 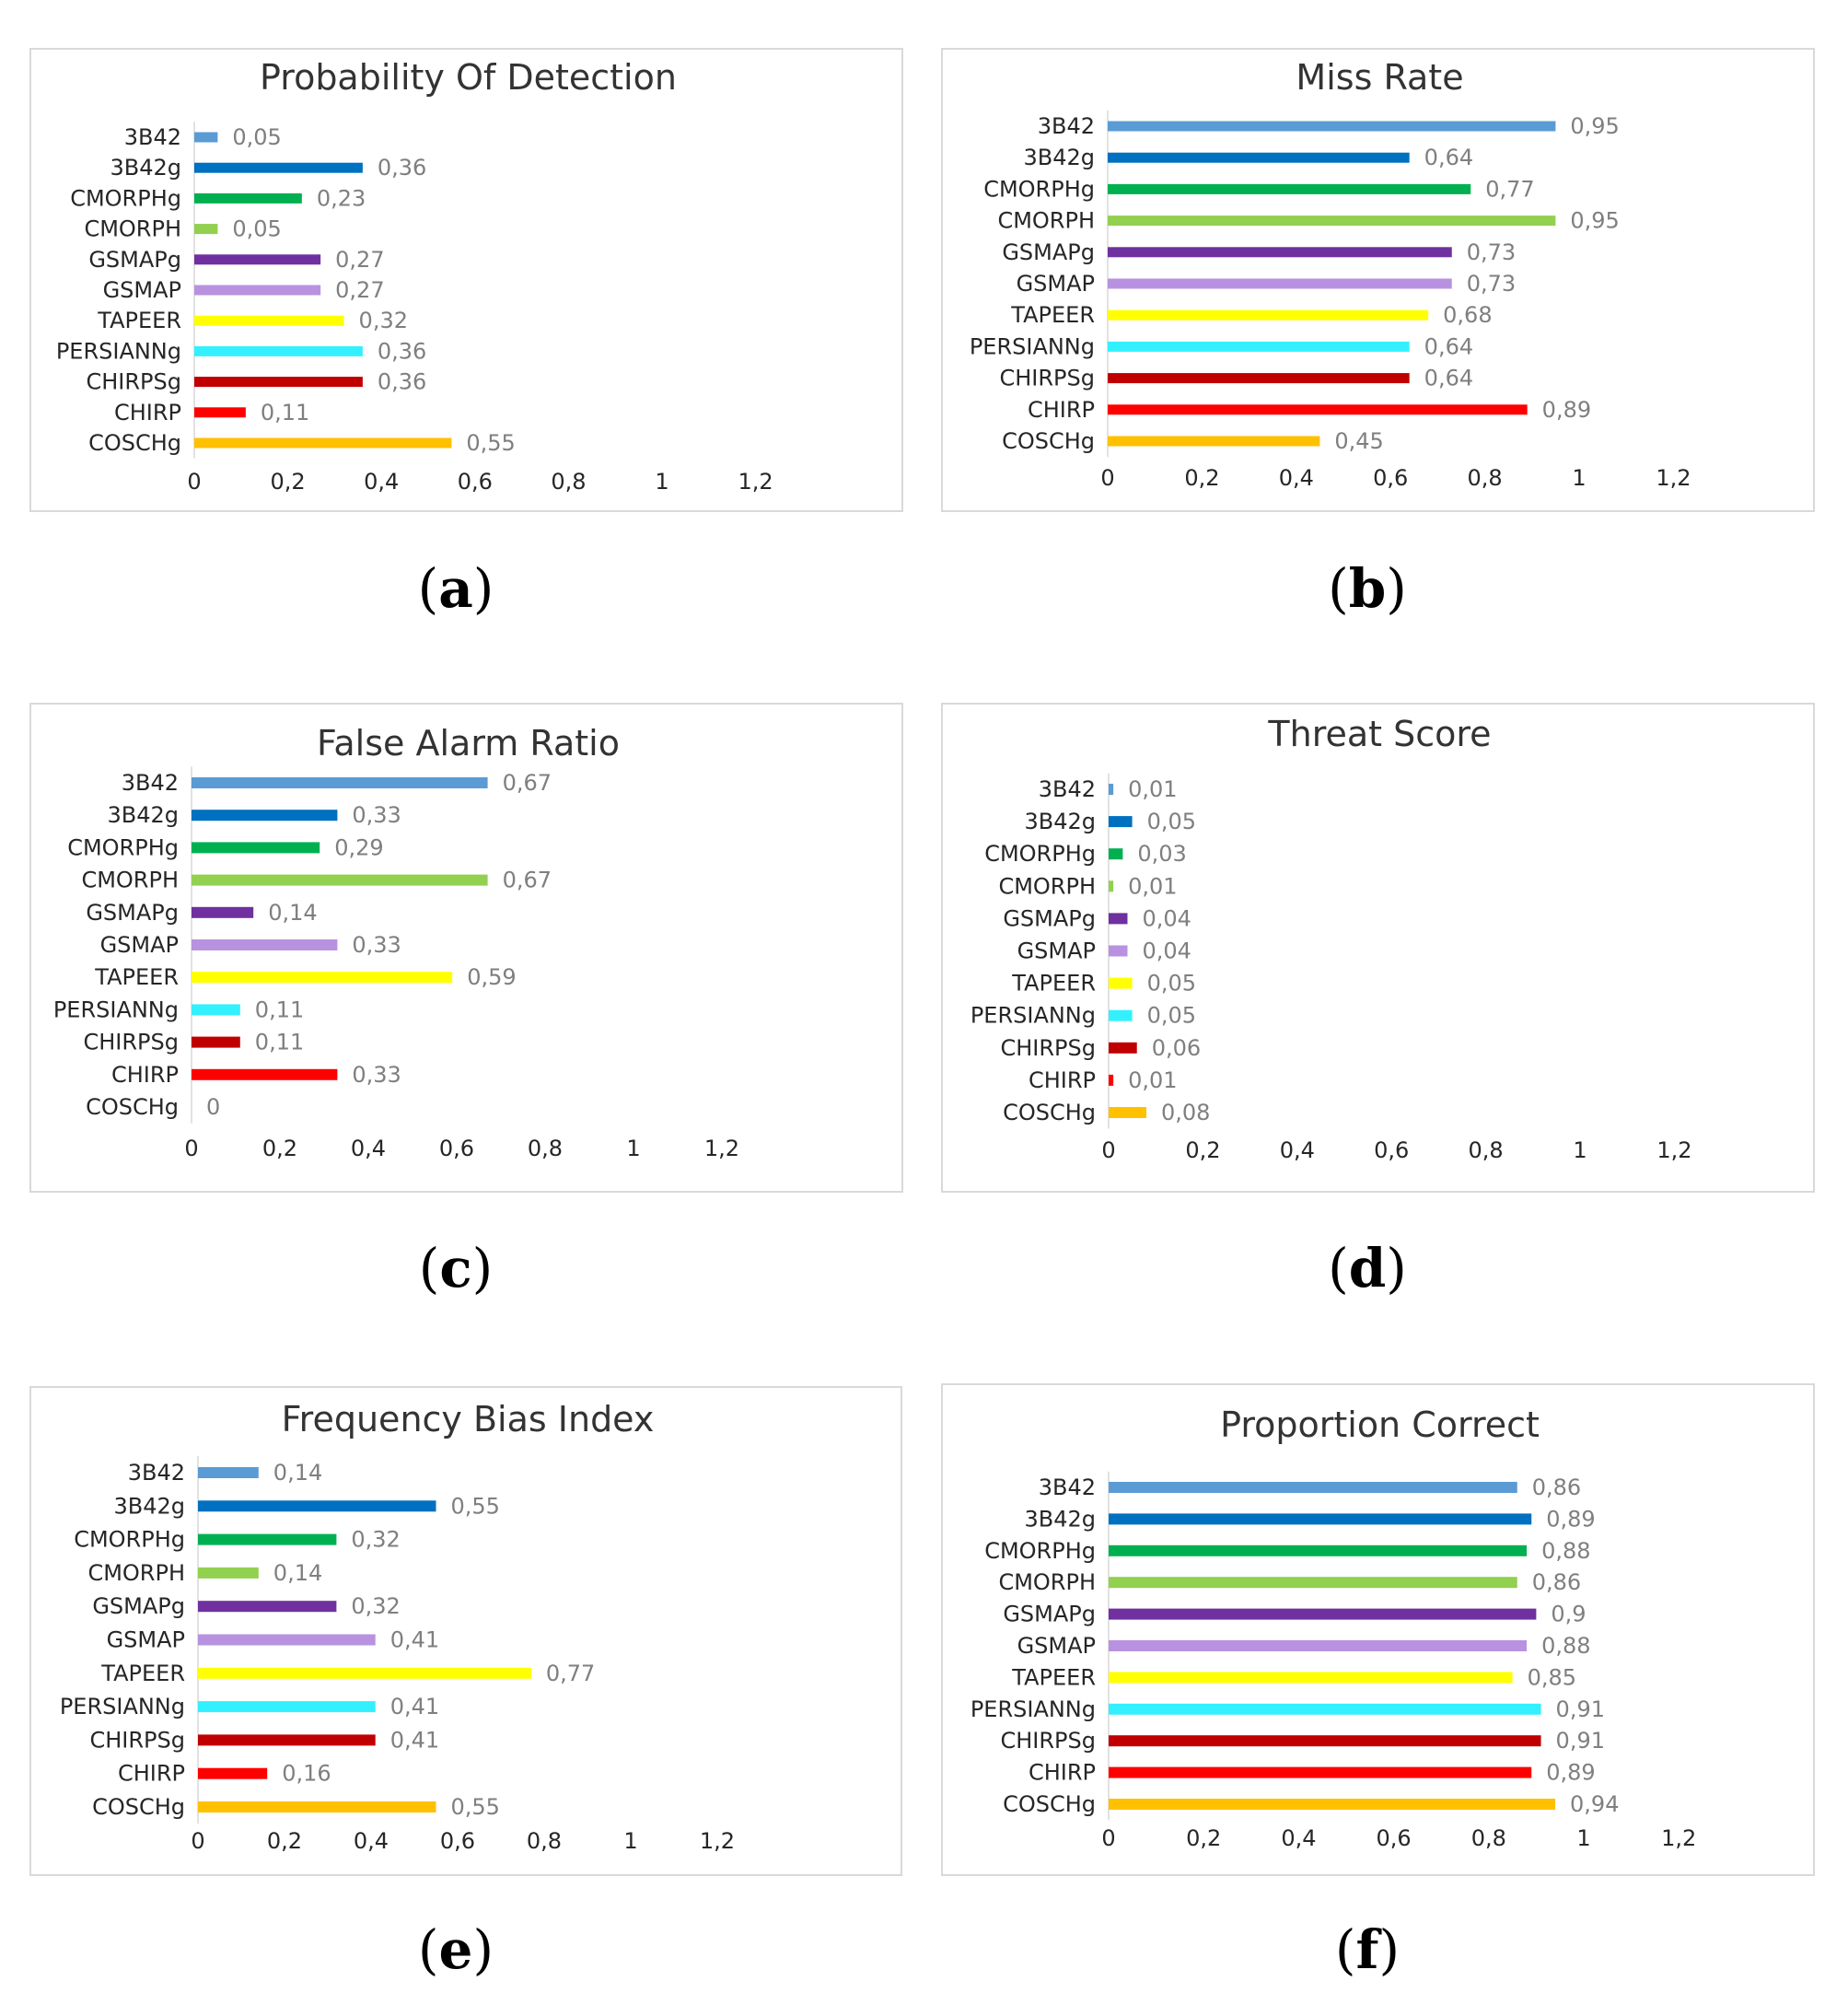 What do you see at coordinates (1367, 588) in the screenshot?
I see `caption-b: (b)` at bounding box center [1367, 588].